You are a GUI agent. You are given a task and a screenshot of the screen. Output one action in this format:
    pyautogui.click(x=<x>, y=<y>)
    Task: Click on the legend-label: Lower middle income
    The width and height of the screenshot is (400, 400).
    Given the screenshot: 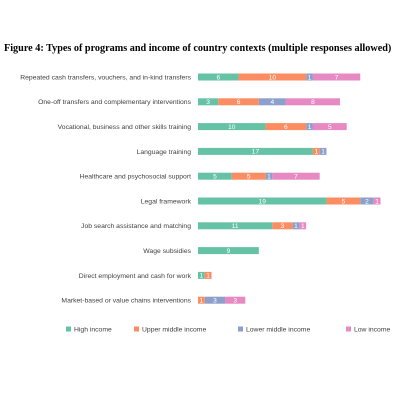 What is the action you would take?
    pyautogui.click(x=278, y=329)
    